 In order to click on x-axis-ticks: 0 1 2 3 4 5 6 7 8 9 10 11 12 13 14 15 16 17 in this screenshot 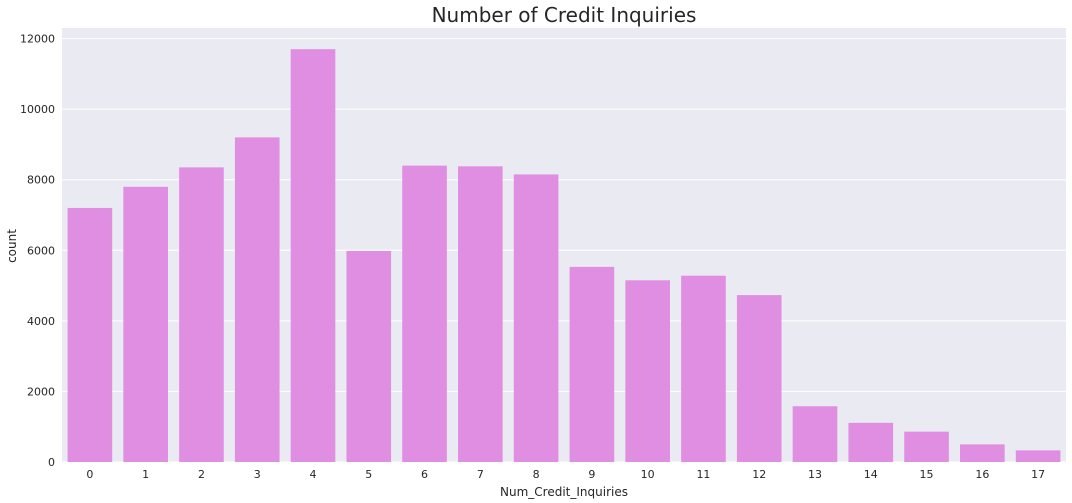, I will do `click(565, 474)`.